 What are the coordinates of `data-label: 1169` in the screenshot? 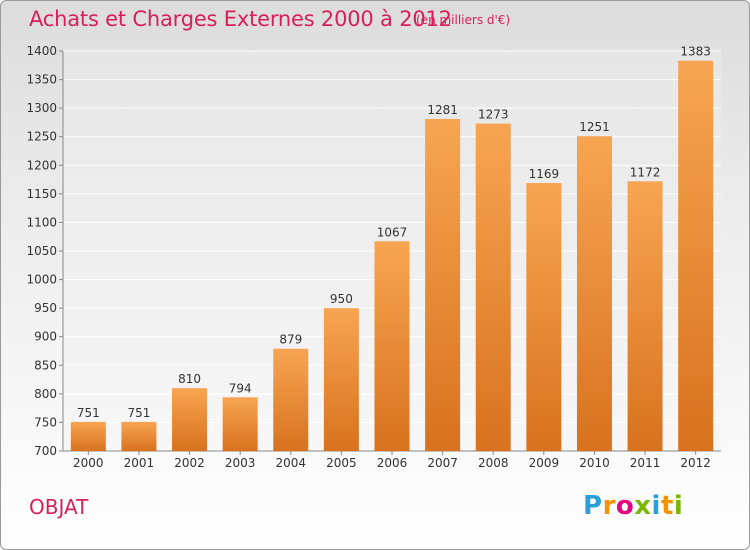 It's located at (544, 174).